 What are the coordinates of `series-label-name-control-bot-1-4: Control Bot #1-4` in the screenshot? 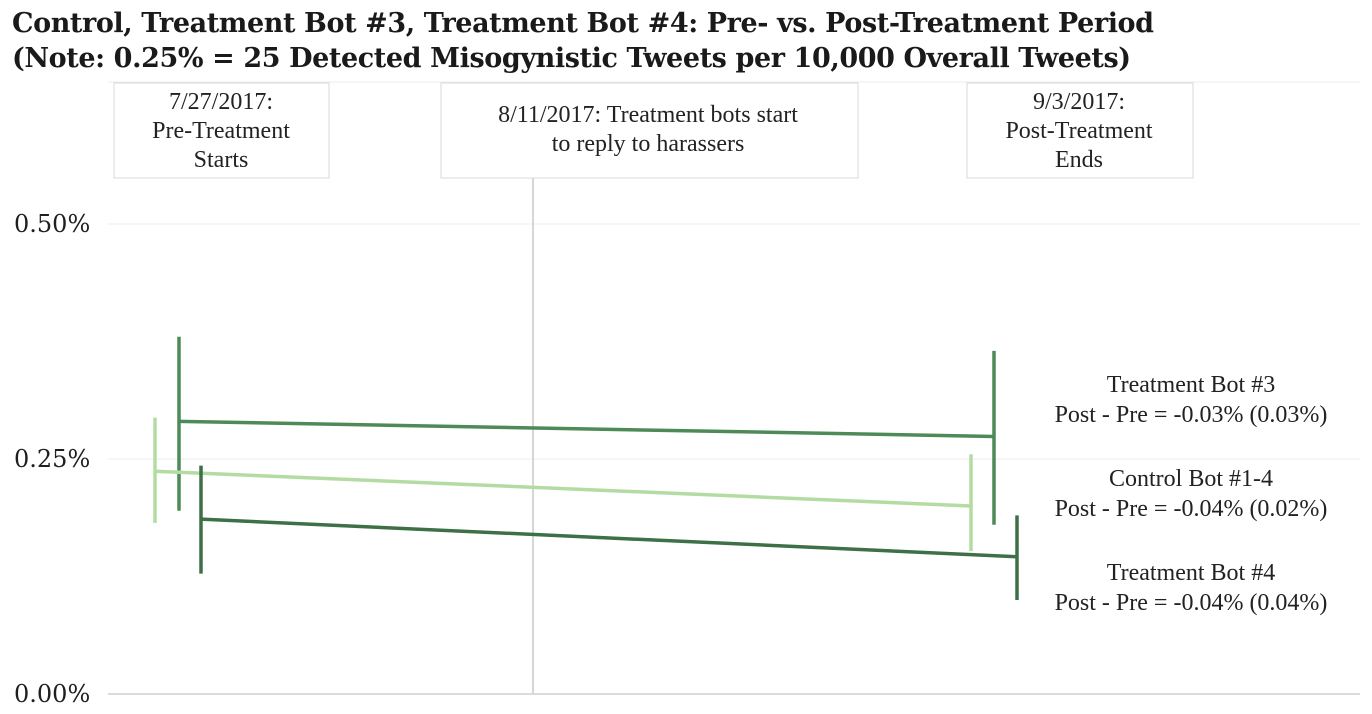 It's located at (1191, 479).